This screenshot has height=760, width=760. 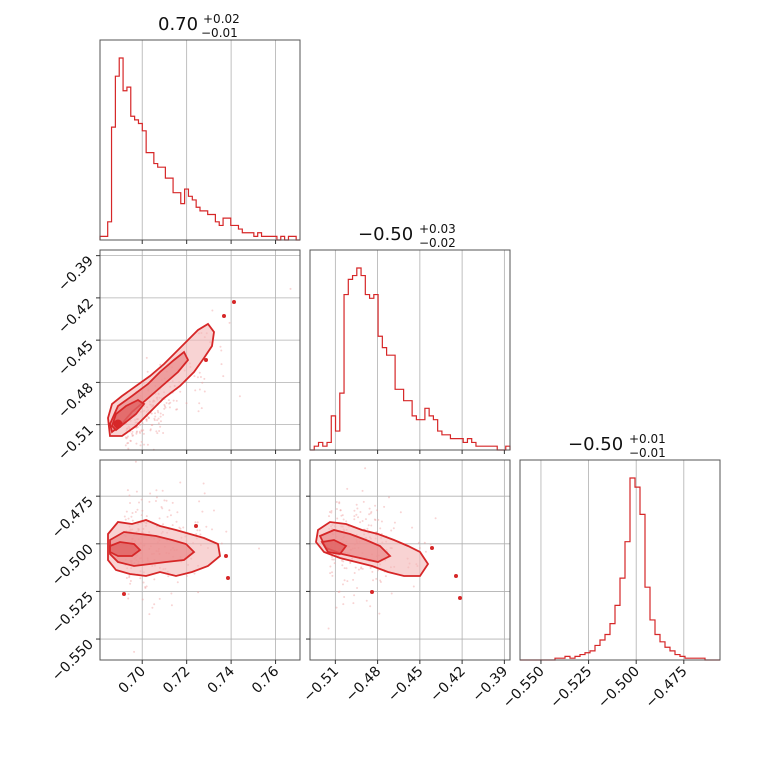 I want to click on title-param-2: −0.50, so click(x=595, y=444).